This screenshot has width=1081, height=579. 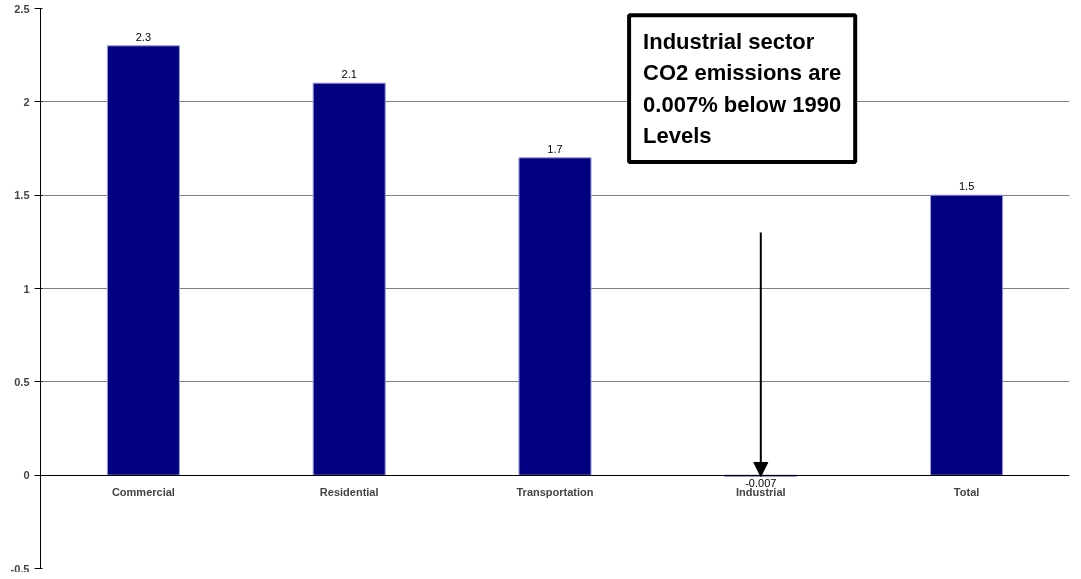 What do you see at coordinates (555, 148) in the screenshot?
I see `data-label: 1.7` at bounding box center [555, 148].